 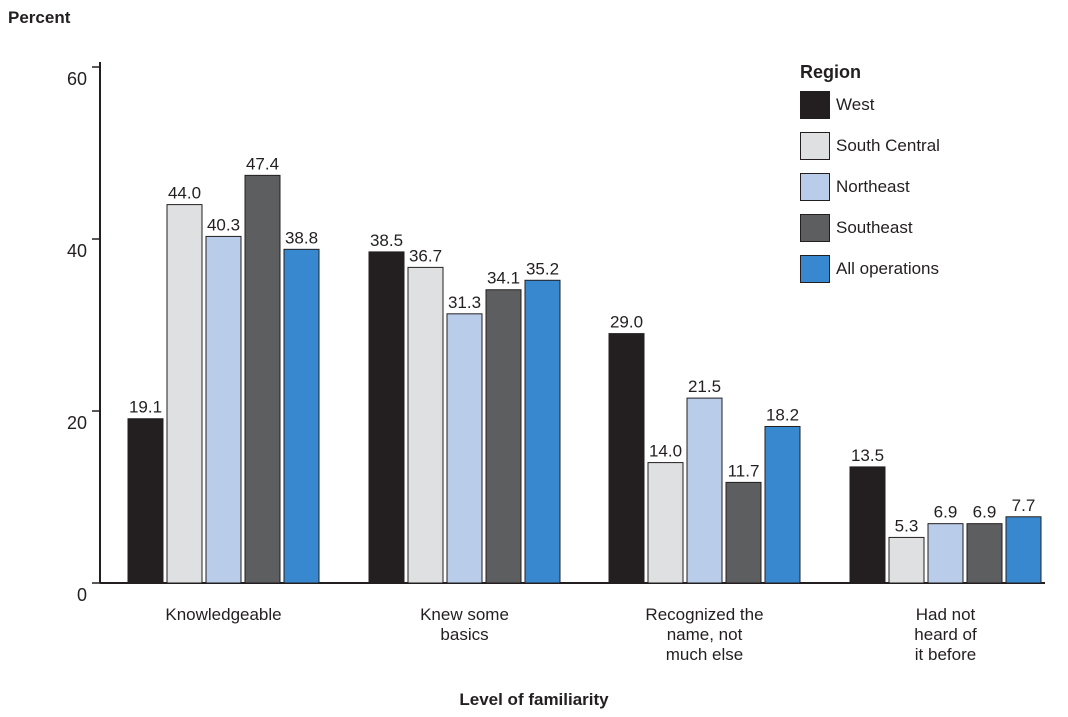 I want to click on bar-value-label: 7.7, so click(x=1024, y=505).